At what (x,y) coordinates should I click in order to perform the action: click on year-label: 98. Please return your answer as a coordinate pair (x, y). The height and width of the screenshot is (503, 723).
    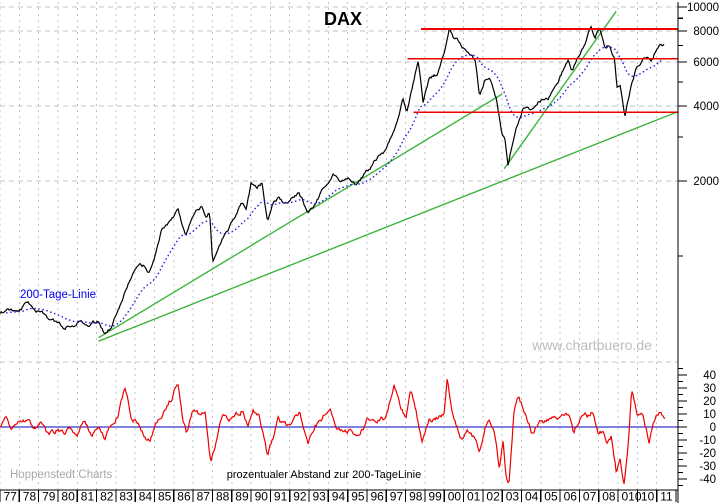
    Looking at the image, I should click on (416, 496).